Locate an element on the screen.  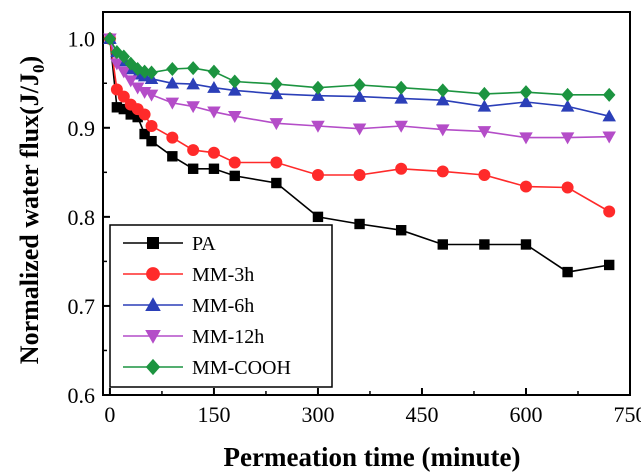
x-tick-label: 0 is located at coordinates (109, 414).